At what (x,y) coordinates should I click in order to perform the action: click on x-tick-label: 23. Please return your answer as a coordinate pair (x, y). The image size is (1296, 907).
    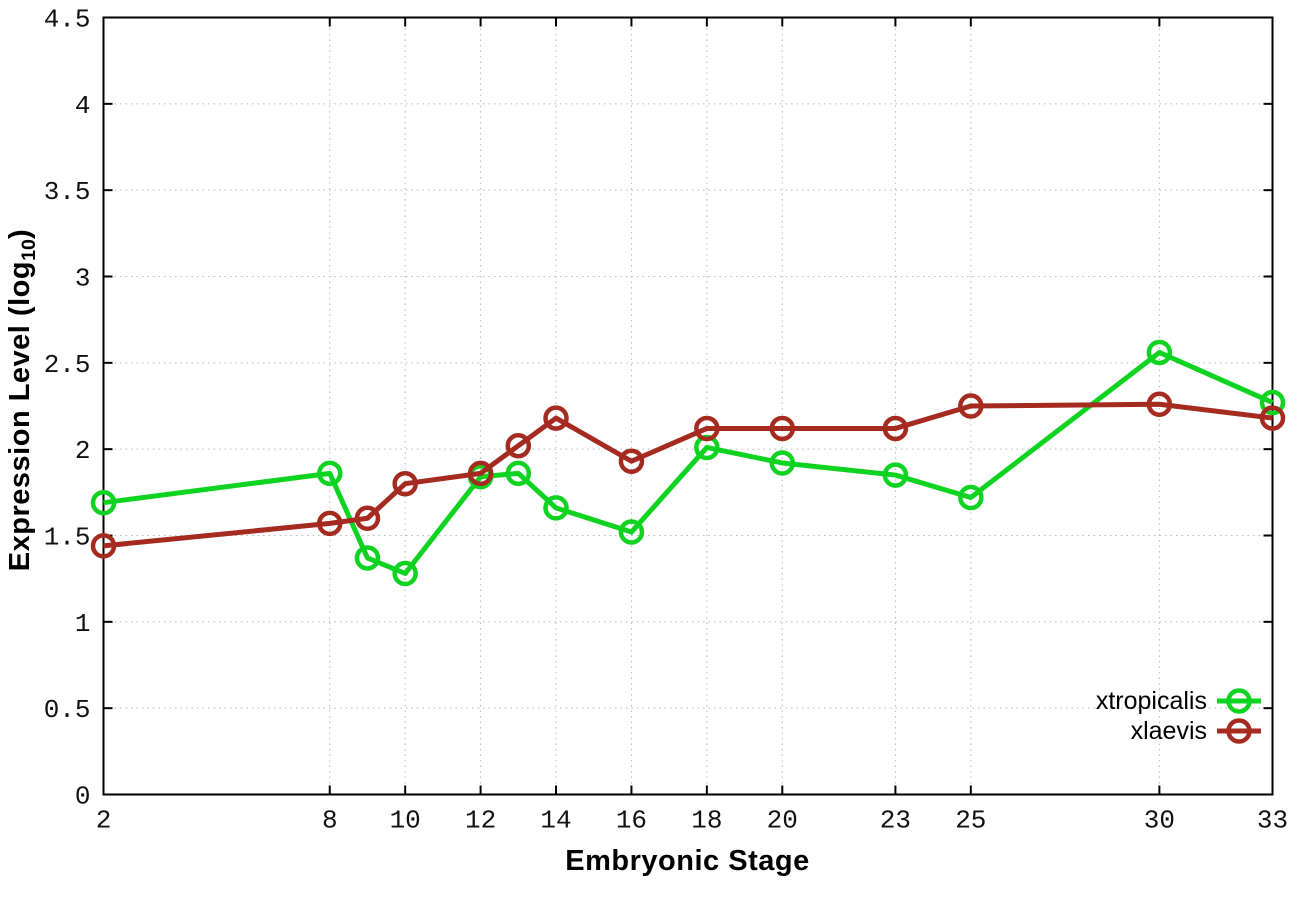
    Looking at the image, I should click on (895, 821).